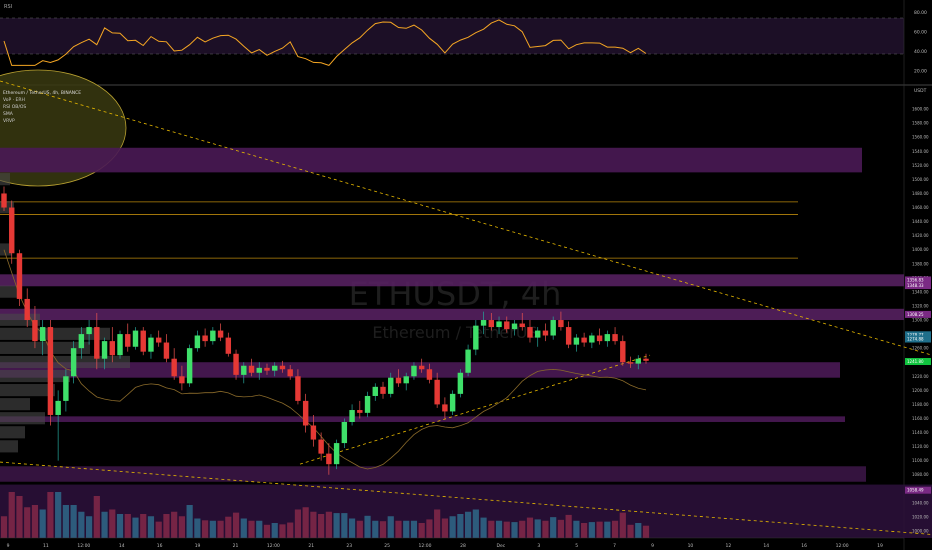 The width and height of the screenshot is (932, 550). What do you see at coordinates (8, 114) in the screenshot?
I see `legend-item: SMA` at bounding box center [8, 114].